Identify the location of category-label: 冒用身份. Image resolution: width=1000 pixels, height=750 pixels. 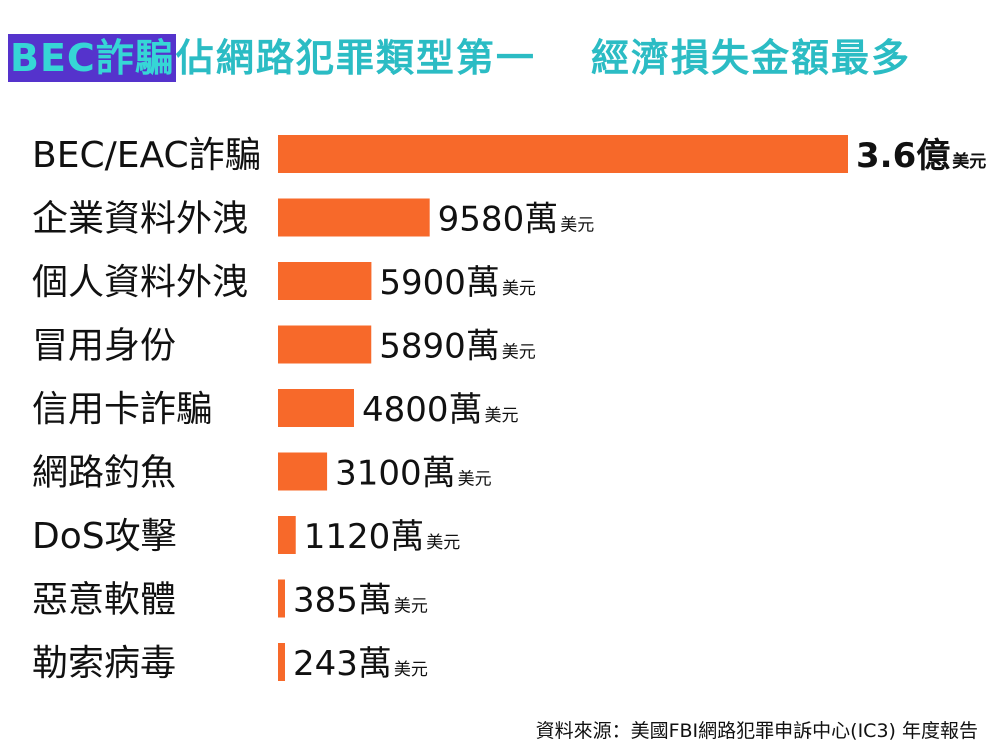
(104, 346).